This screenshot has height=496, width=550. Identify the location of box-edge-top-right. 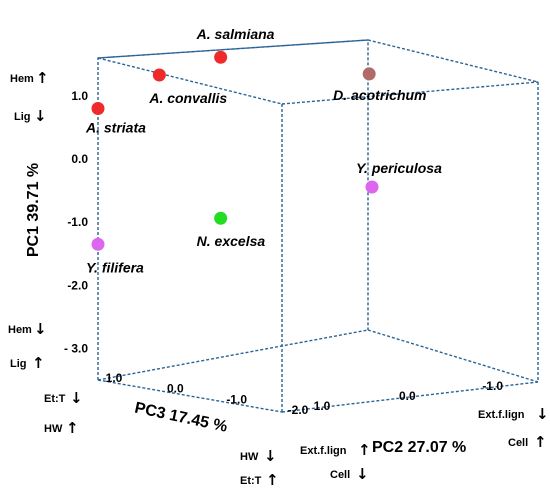
(453, 61).